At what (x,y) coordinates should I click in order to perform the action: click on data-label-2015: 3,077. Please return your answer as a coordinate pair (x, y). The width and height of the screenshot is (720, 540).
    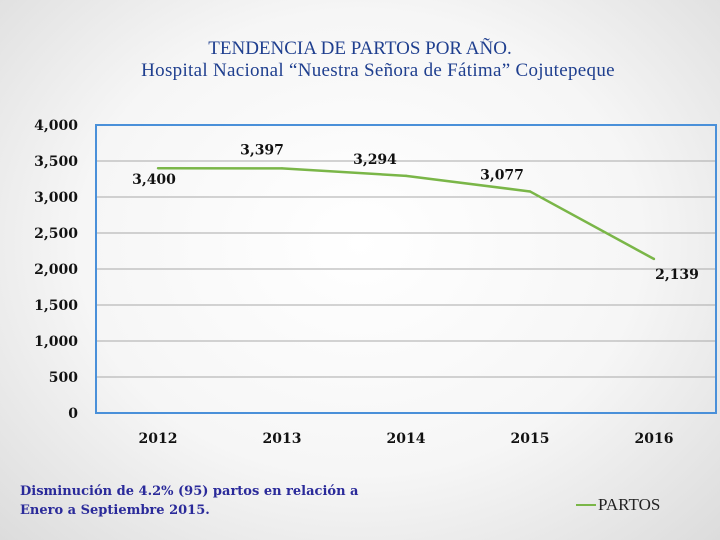
    Looking at the image, I should click on (502, 175).